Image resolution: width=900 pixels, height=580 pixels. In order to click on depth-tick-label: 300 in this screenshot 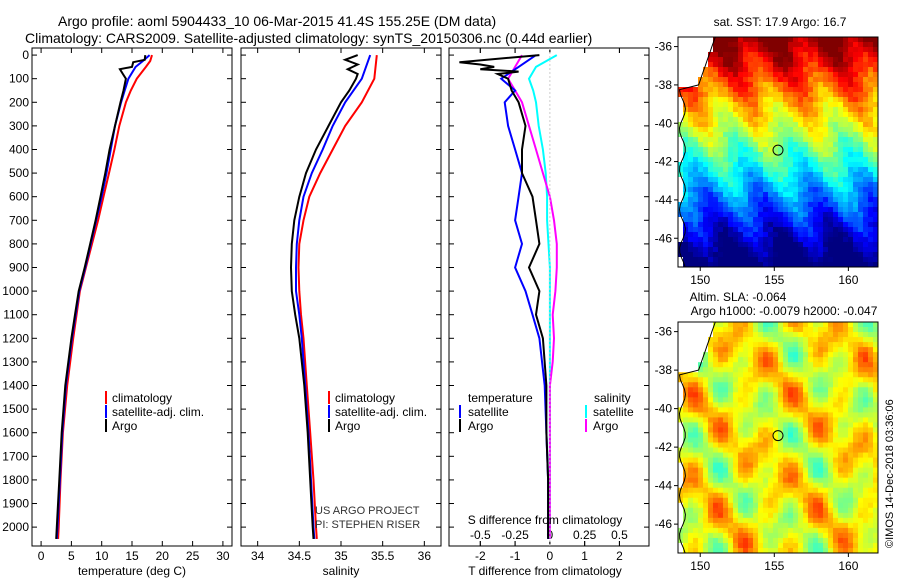, I will do `click(19, 126)`.